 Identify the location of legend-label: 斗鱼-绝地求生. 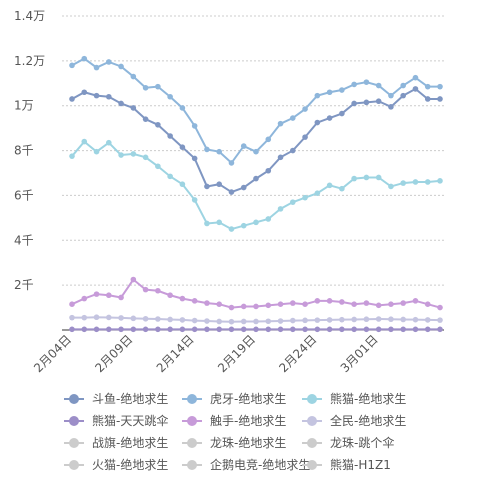
(130, 398).